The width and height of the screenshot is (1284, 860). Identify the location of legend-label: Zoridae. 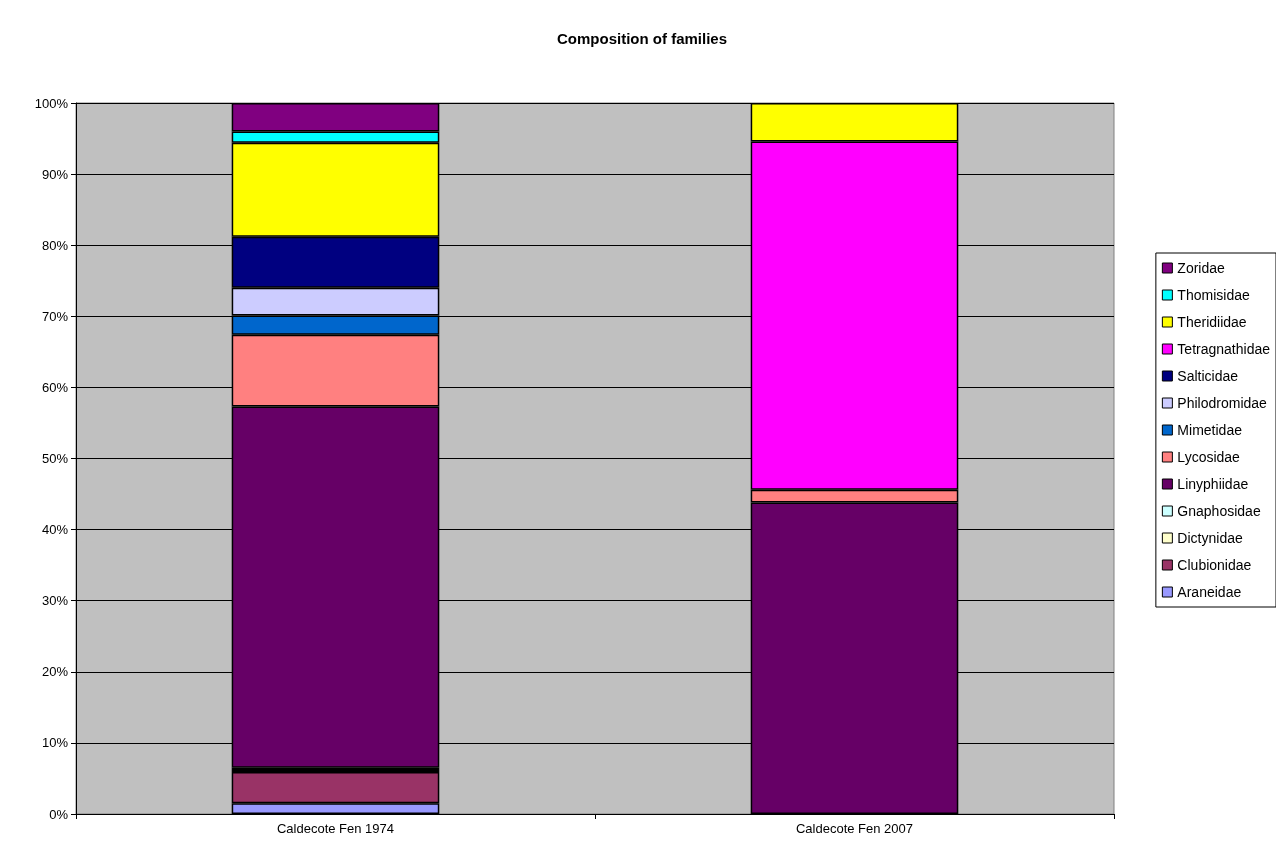
(1201, 268).